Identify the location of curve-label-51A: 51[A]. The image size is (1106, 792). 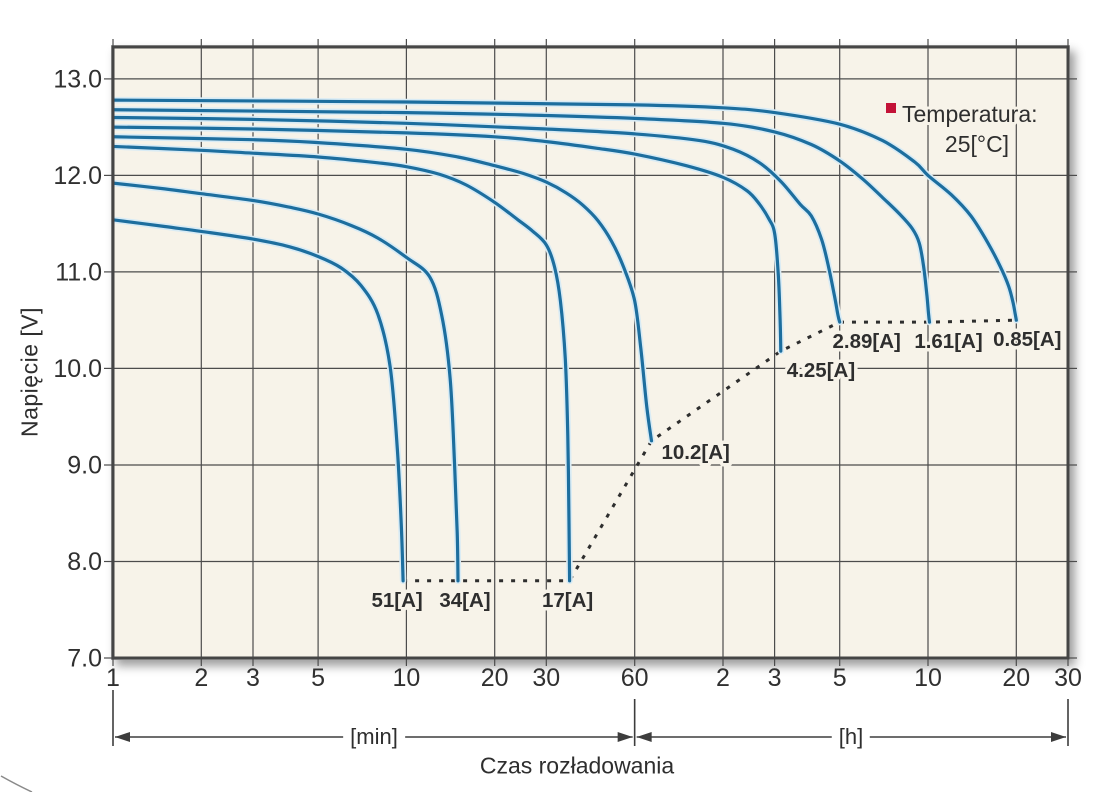
(396, 600).